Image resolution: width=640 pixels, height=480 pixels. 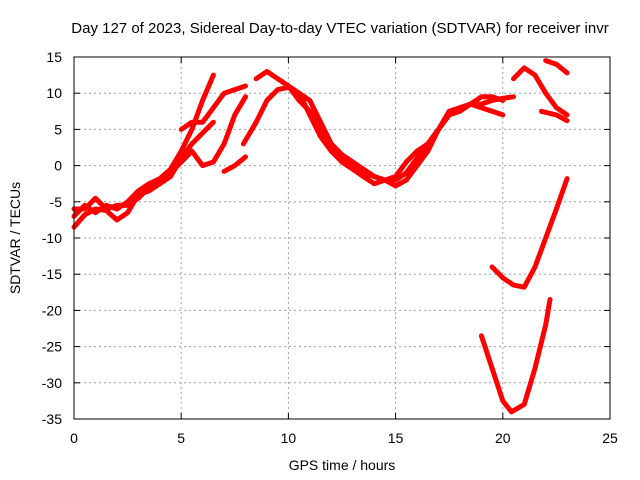 I want to click on x-tick-labels: 0 5 10 15 20 25, so click(x=344, y=438).